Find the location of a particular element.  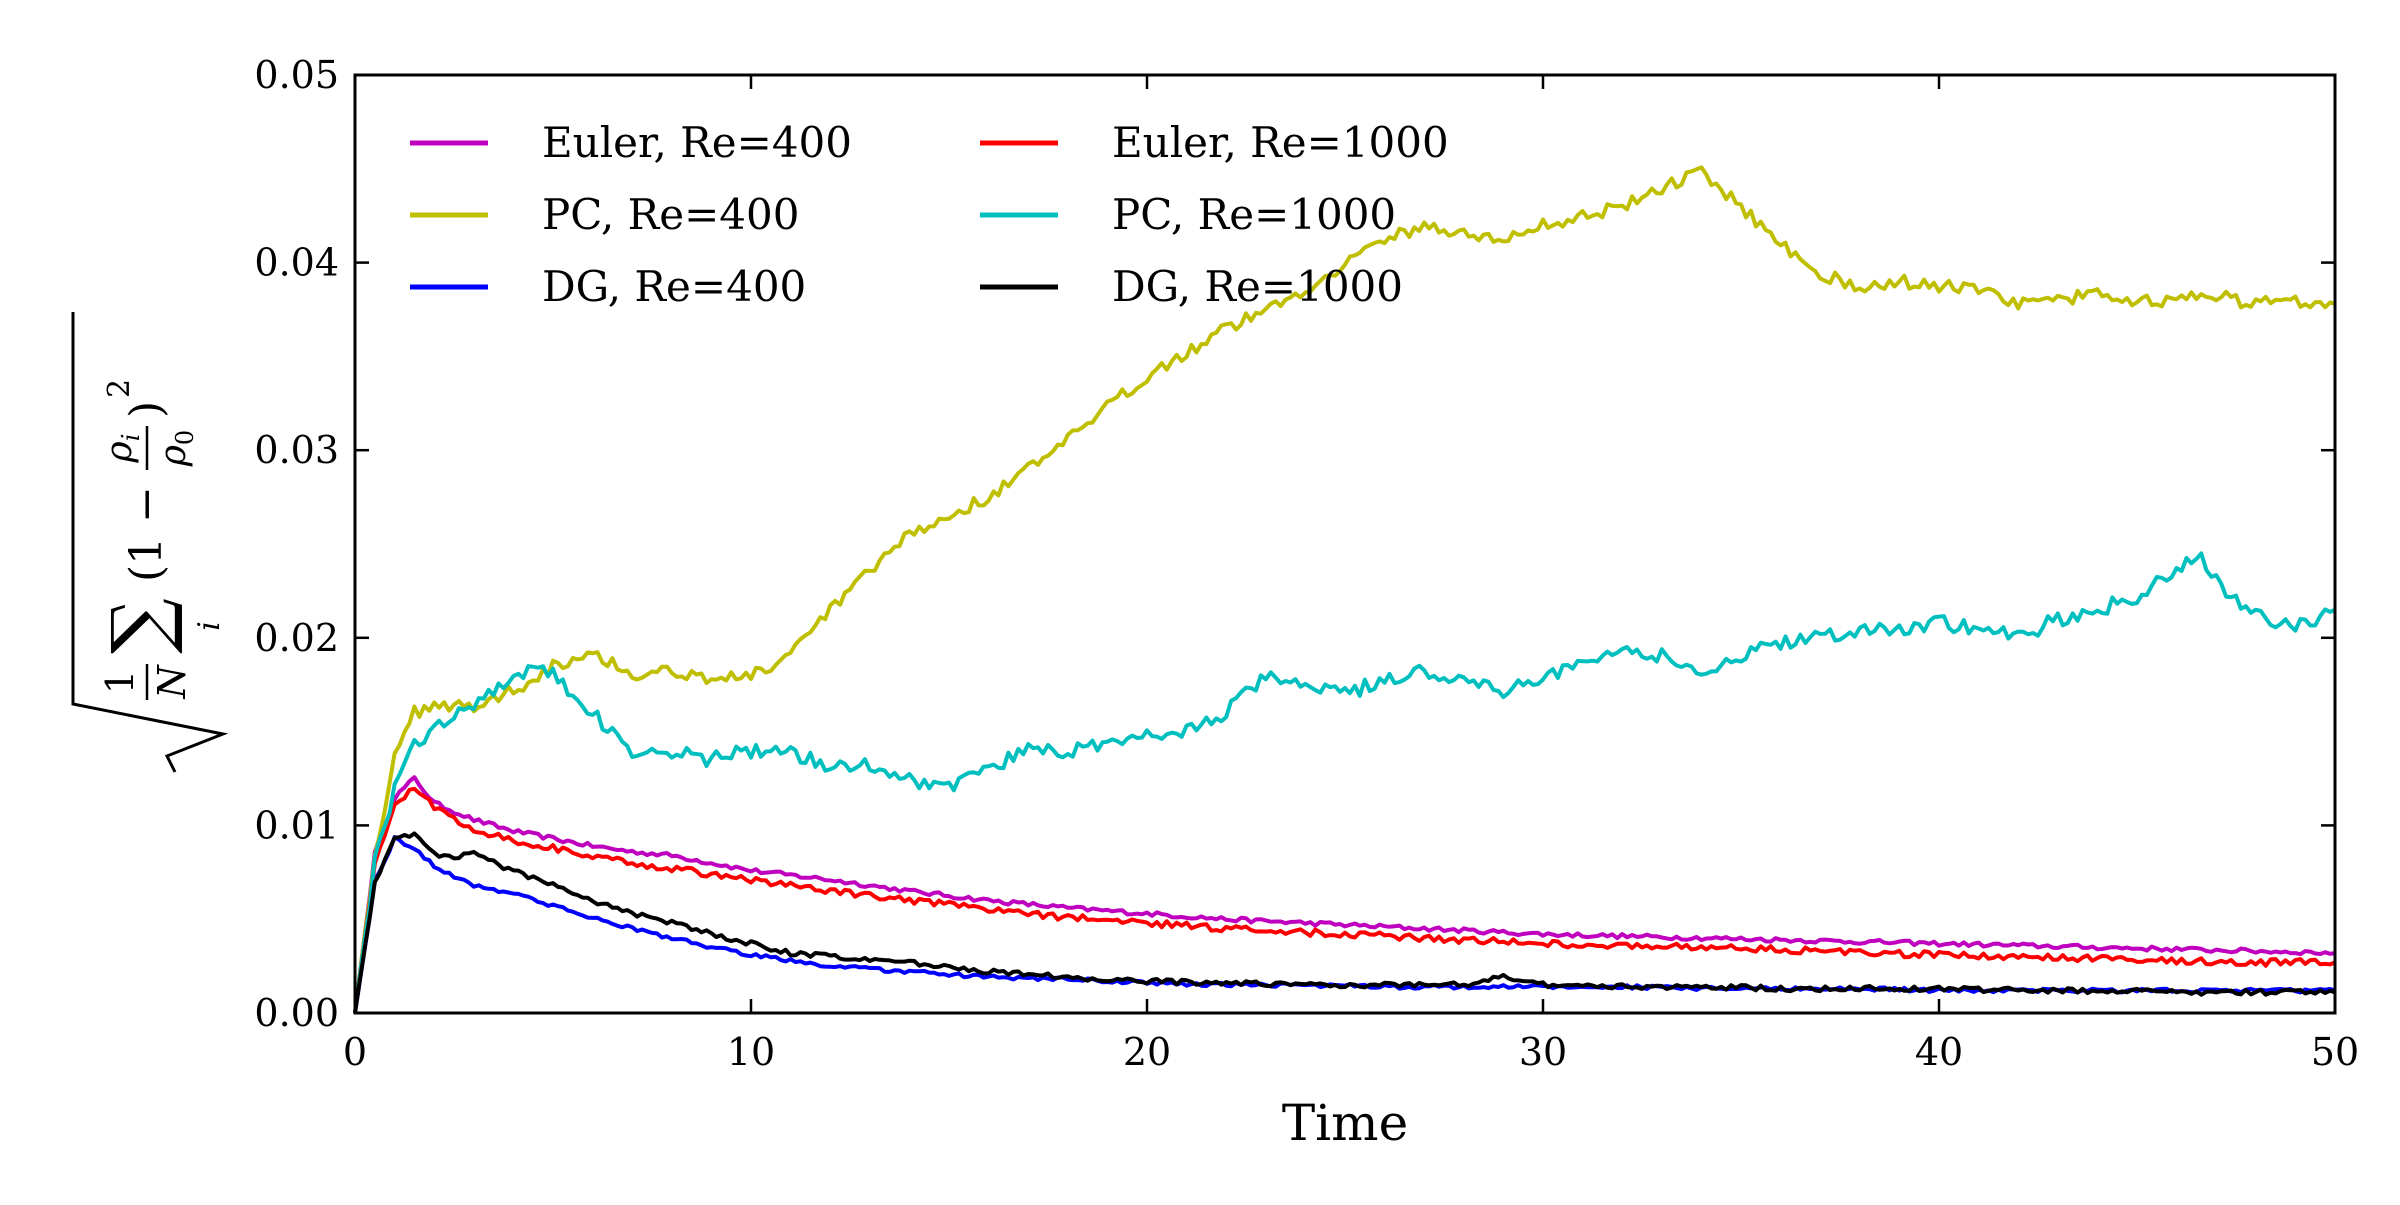

x-tick-label: 20 is located at coordinates (1147, 1052).